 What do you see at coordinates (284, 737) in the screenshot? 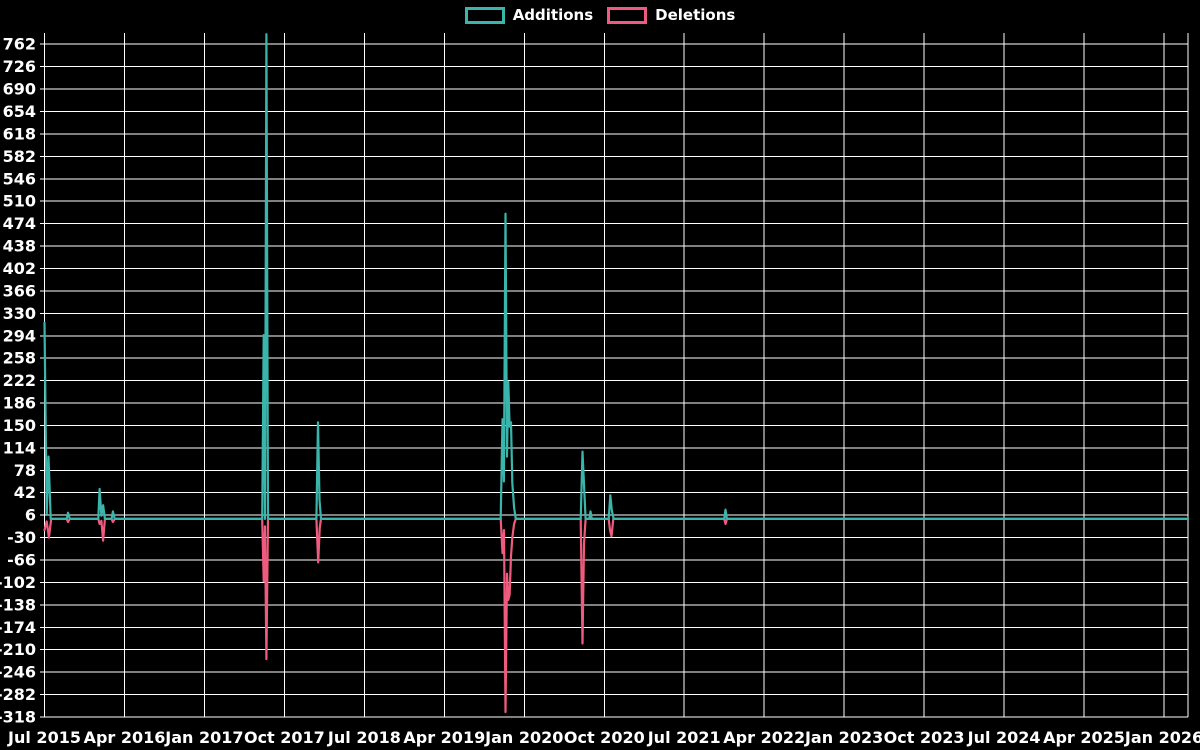
I see `x-tick-label: Oct 2017` at bounding box center [284, 737].